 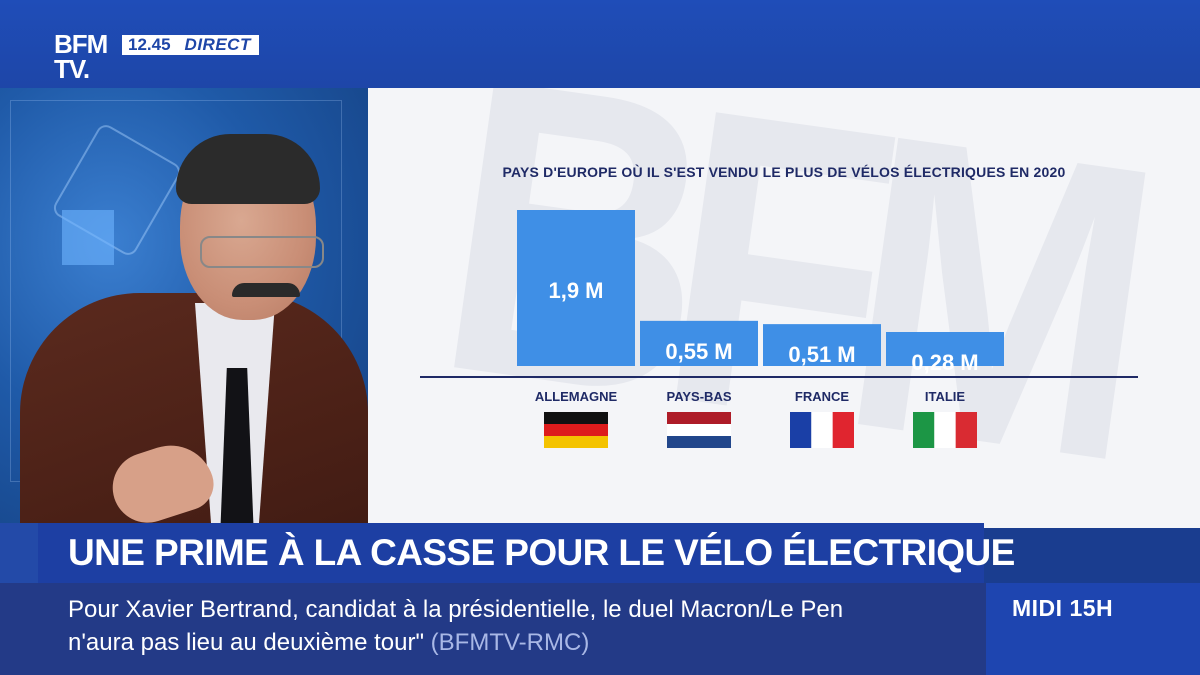 What do you see at coordinates (262, 252) in the screenshot?
I see `presenter-glasses` at bounding box center [262, 252].